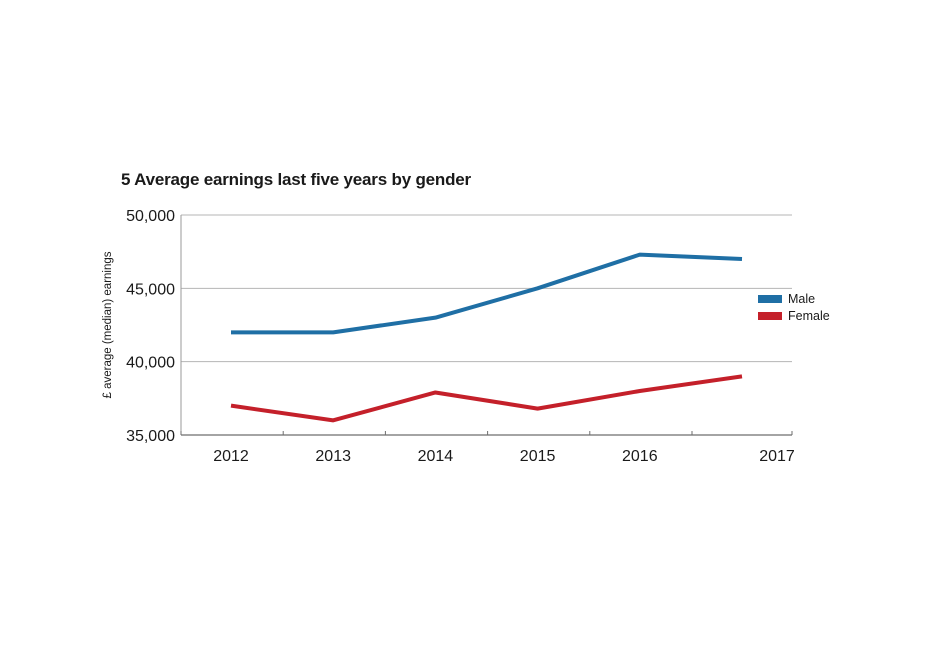 This screenshot has height=668, width=938. I want to click on legend-swatch-male, so click(770, 299).